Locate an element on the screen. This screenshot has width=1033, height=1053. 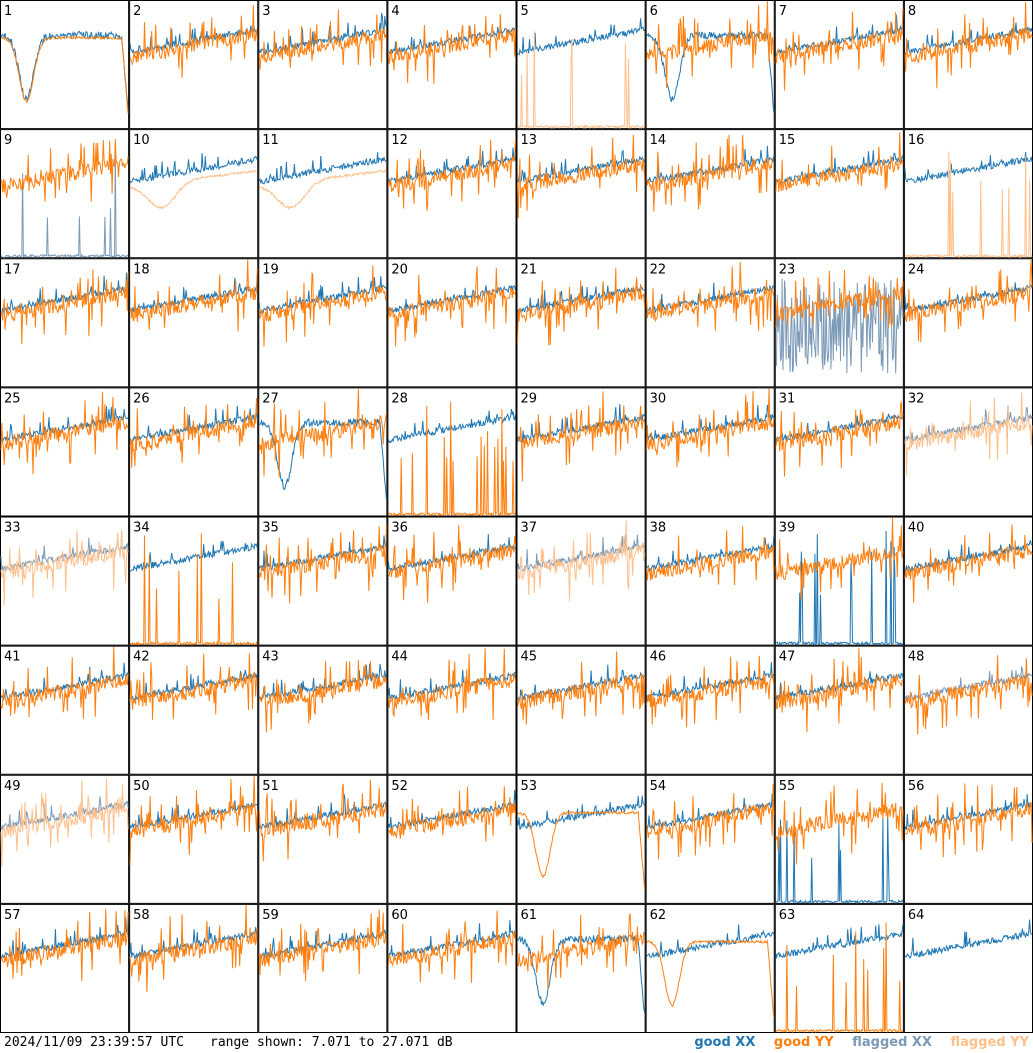
panel-label: 62 is located at coordinates (658, 915).